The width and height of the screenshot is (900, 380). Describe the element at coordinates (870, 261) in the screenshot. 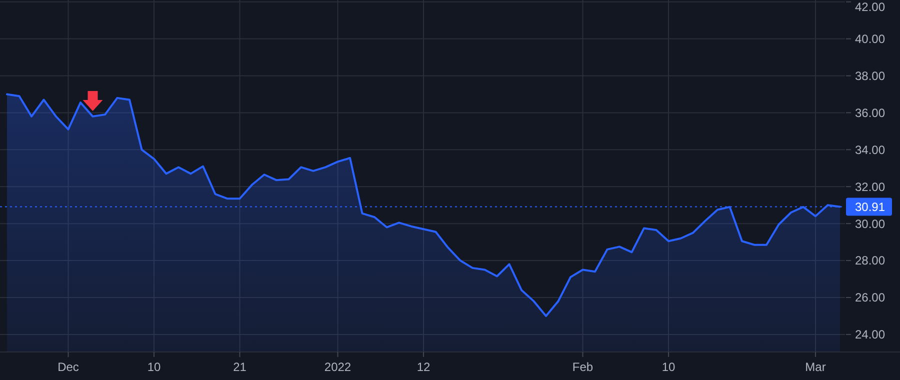

I see `y-tick-label: 28.00` at that location.